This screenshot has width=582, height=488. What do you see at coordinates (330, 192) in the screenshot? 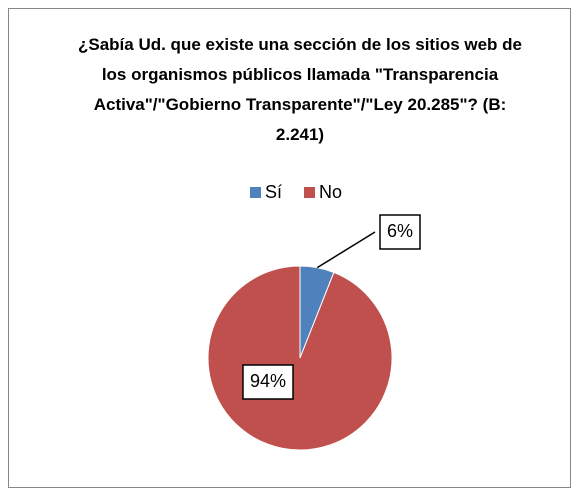
I see `legend-label: No` at bounding box center [330, 192].